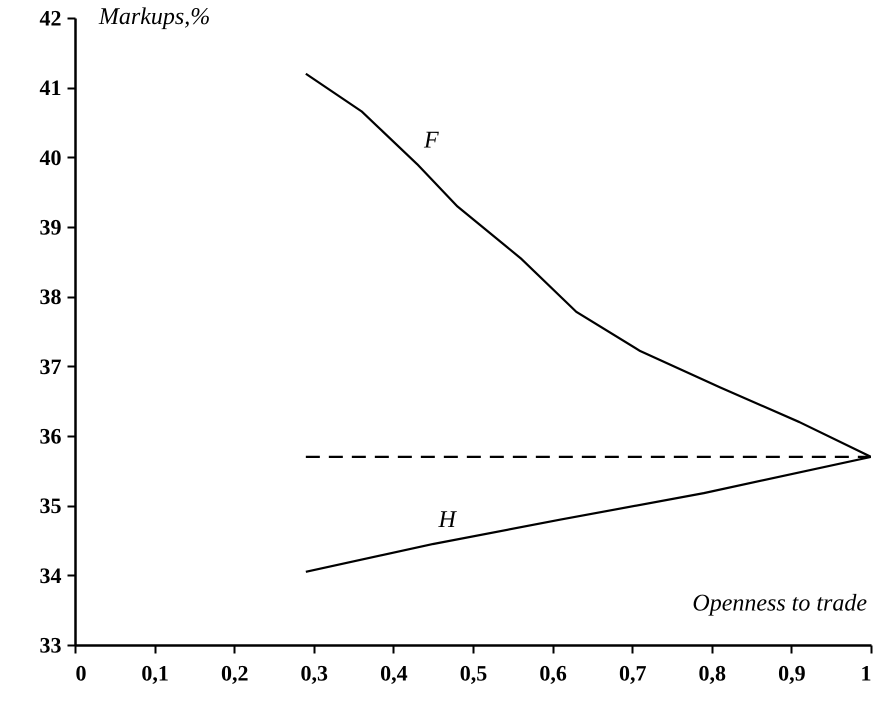 The image size is (894, 717). What do you see at coordinates (154, 17) in the screenshot?
I see `y-axis-title: Markups,%` at bounding box center [154, 17].